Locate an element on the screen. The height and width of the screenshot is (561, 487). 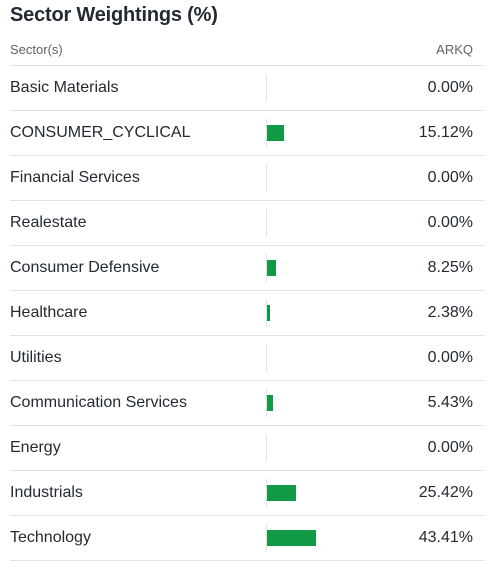
sector-percentage: 8.25% is located at coordinates (450, 267).